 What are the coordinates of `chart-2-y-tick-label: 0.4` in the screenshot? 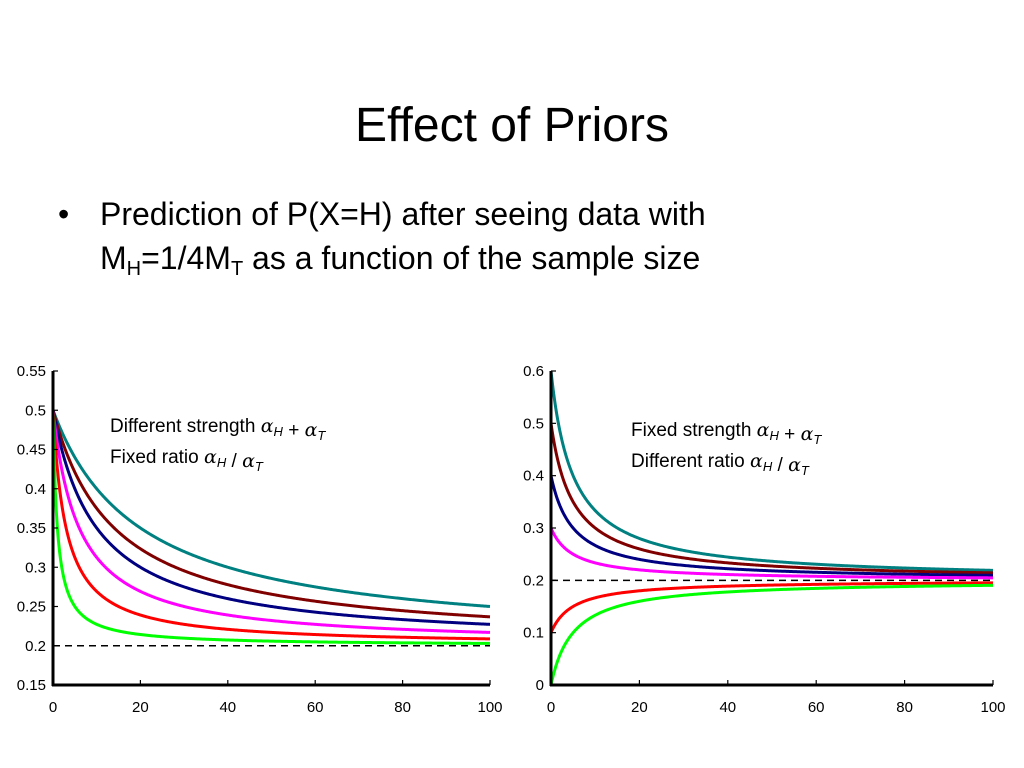 It's located at (533, 476).